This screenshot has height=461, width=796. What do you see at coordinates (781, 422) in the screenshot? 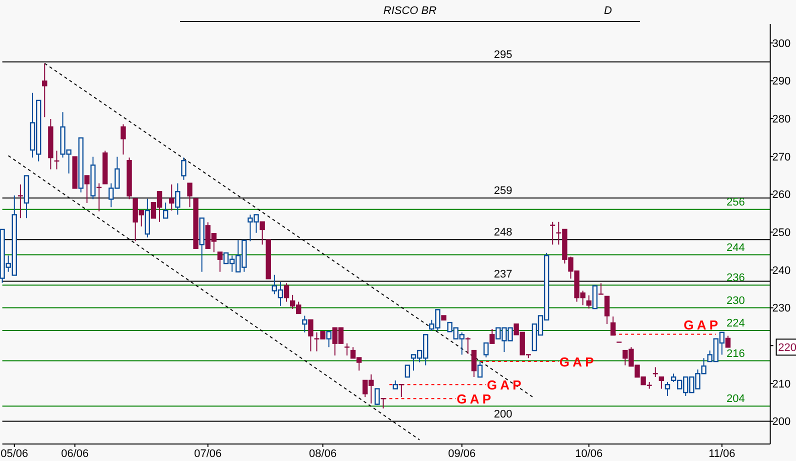
I see `y-tick-label: 200` at bounding box center [781, 422].